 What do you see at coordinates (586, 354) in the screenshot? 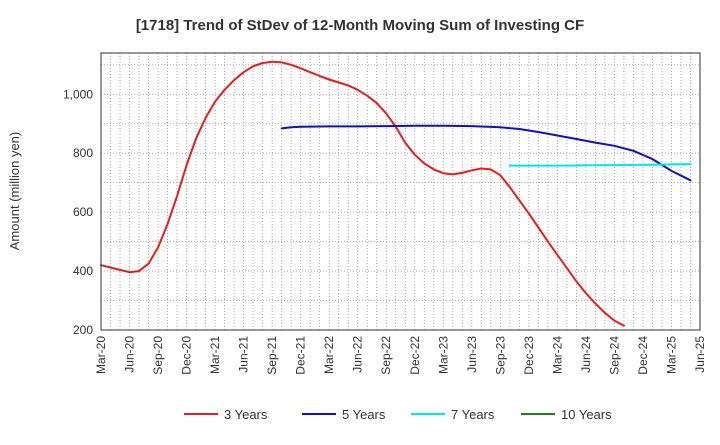
I see `x-tick-label: Jun-24` at bounding box center [586, 354].